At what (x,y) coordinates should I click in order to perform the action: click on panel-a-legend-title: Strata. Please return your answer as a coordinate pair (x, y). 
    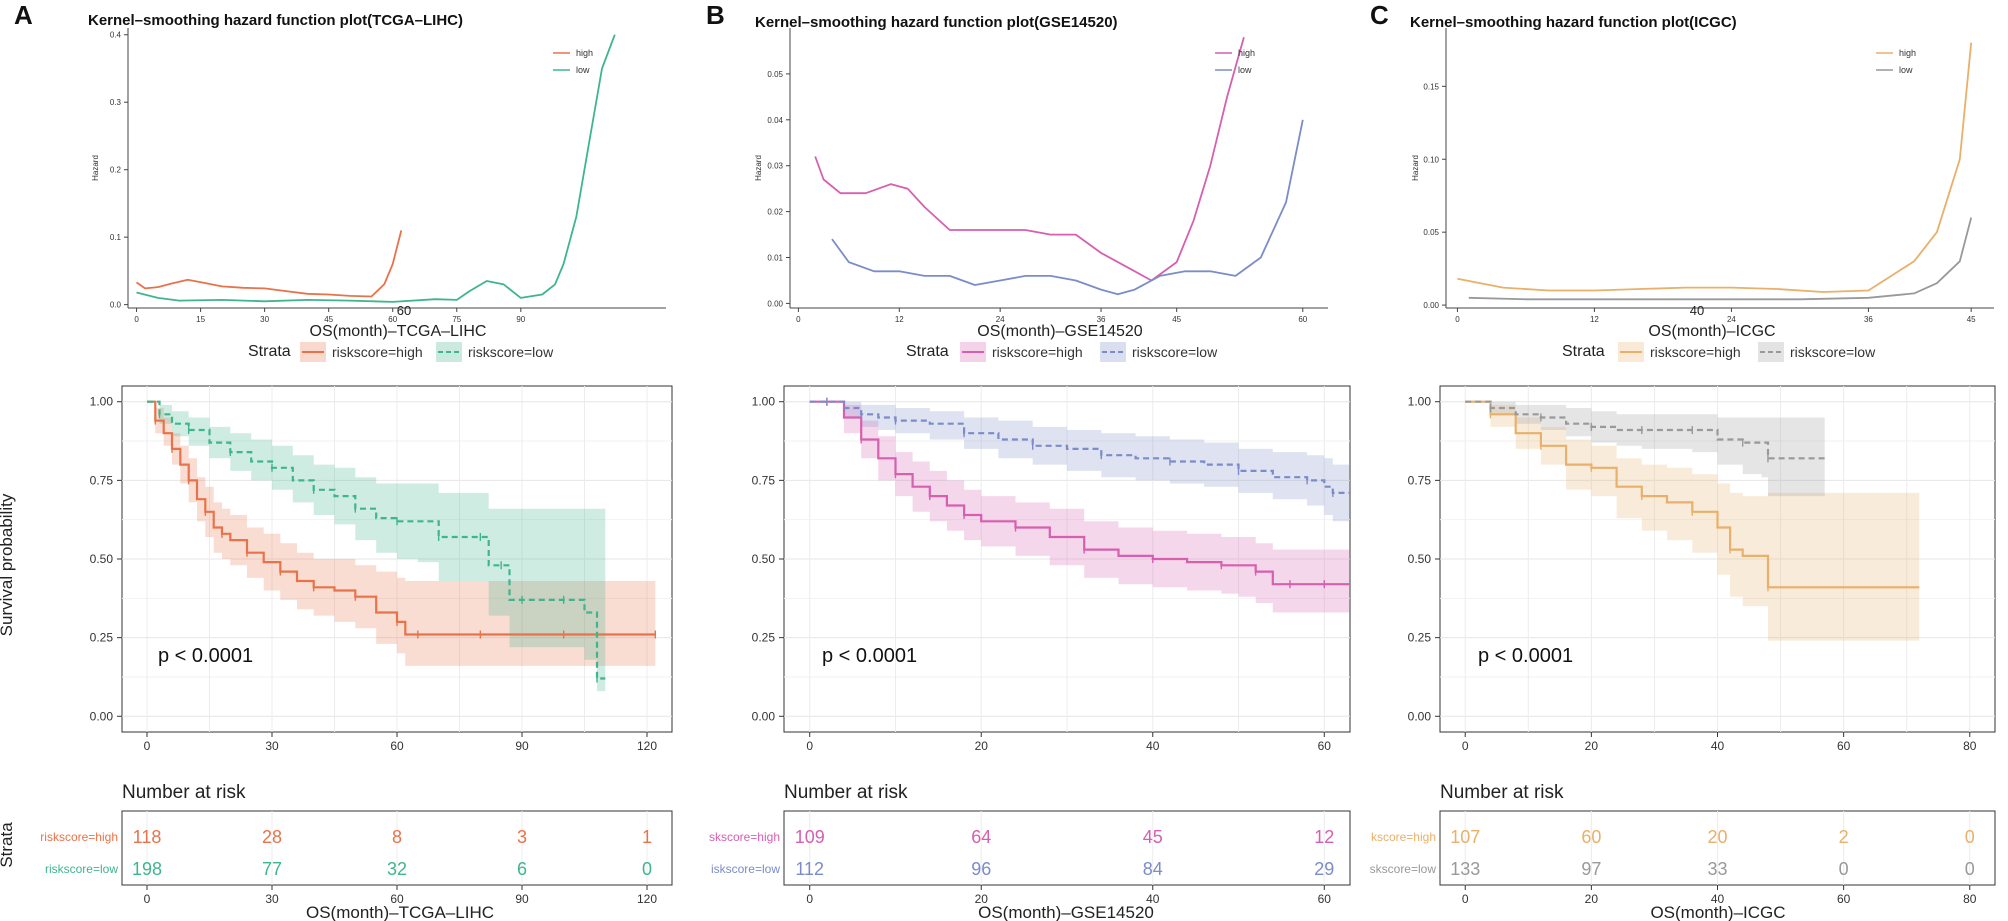
    Looking at the image, I should click on (269, 351).